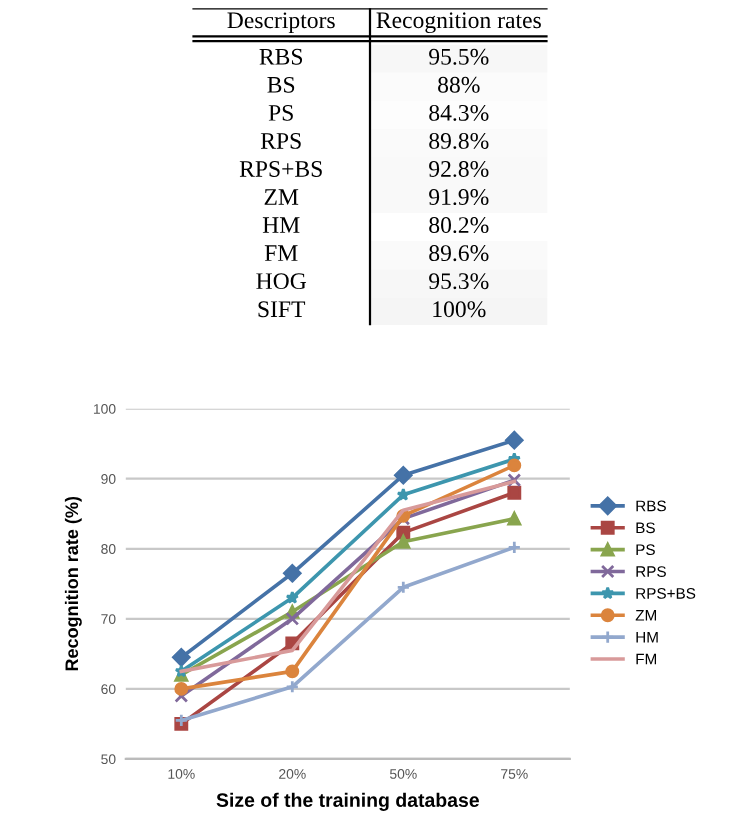 This screenshot has width=740, height=834. Describe the element at coordinates (458, 23) in the screenshot. I see `x-tick-label: Recognition rates` at that location.